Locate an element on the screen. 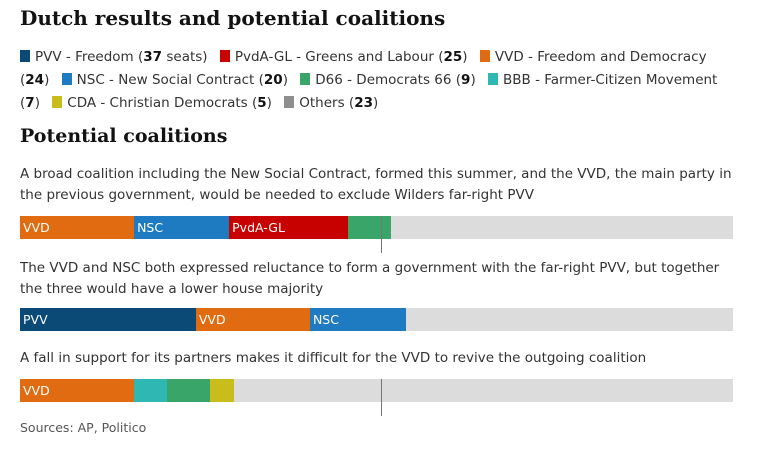 The width and height of the screenshot is (760, 469). legend-swatch-pvv is located at coordinates (25, 56).